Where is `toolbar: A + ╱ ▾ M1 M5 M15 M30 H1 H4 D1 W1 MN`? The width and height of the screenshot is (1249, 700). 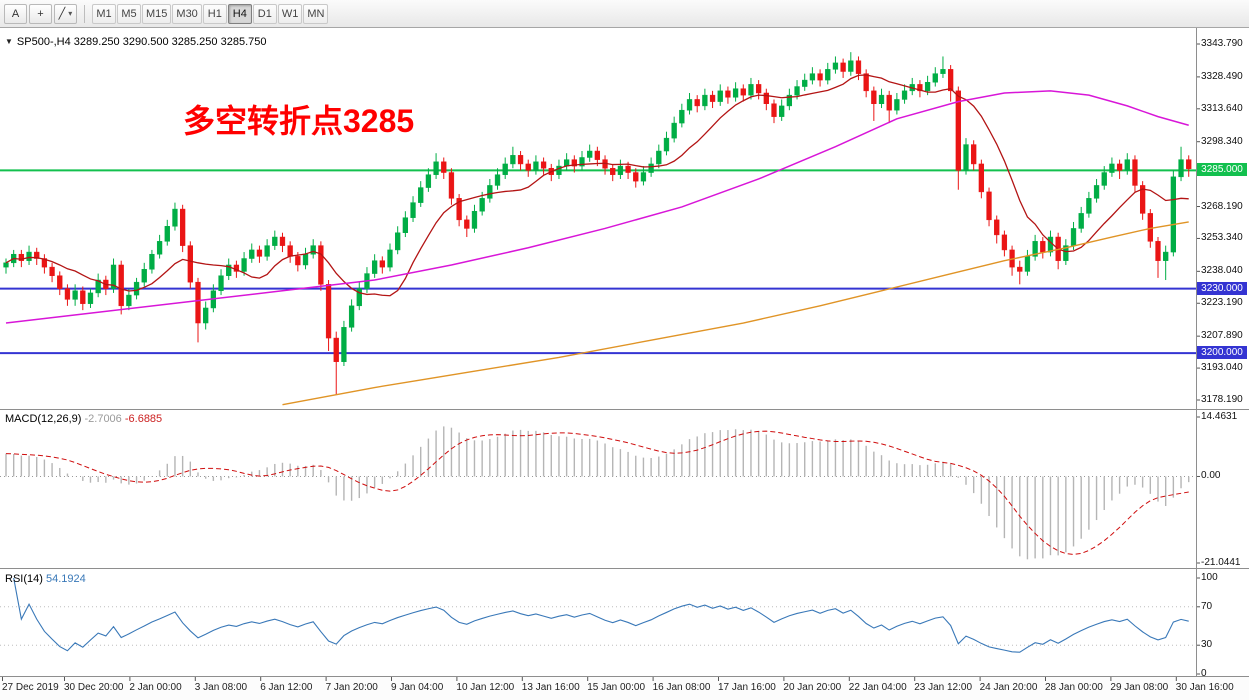 toolbar: A + ╱ ▾ M1 M5 M15 M30 H1 H4 D1 W1 MN is located at coordinates (624, 14).